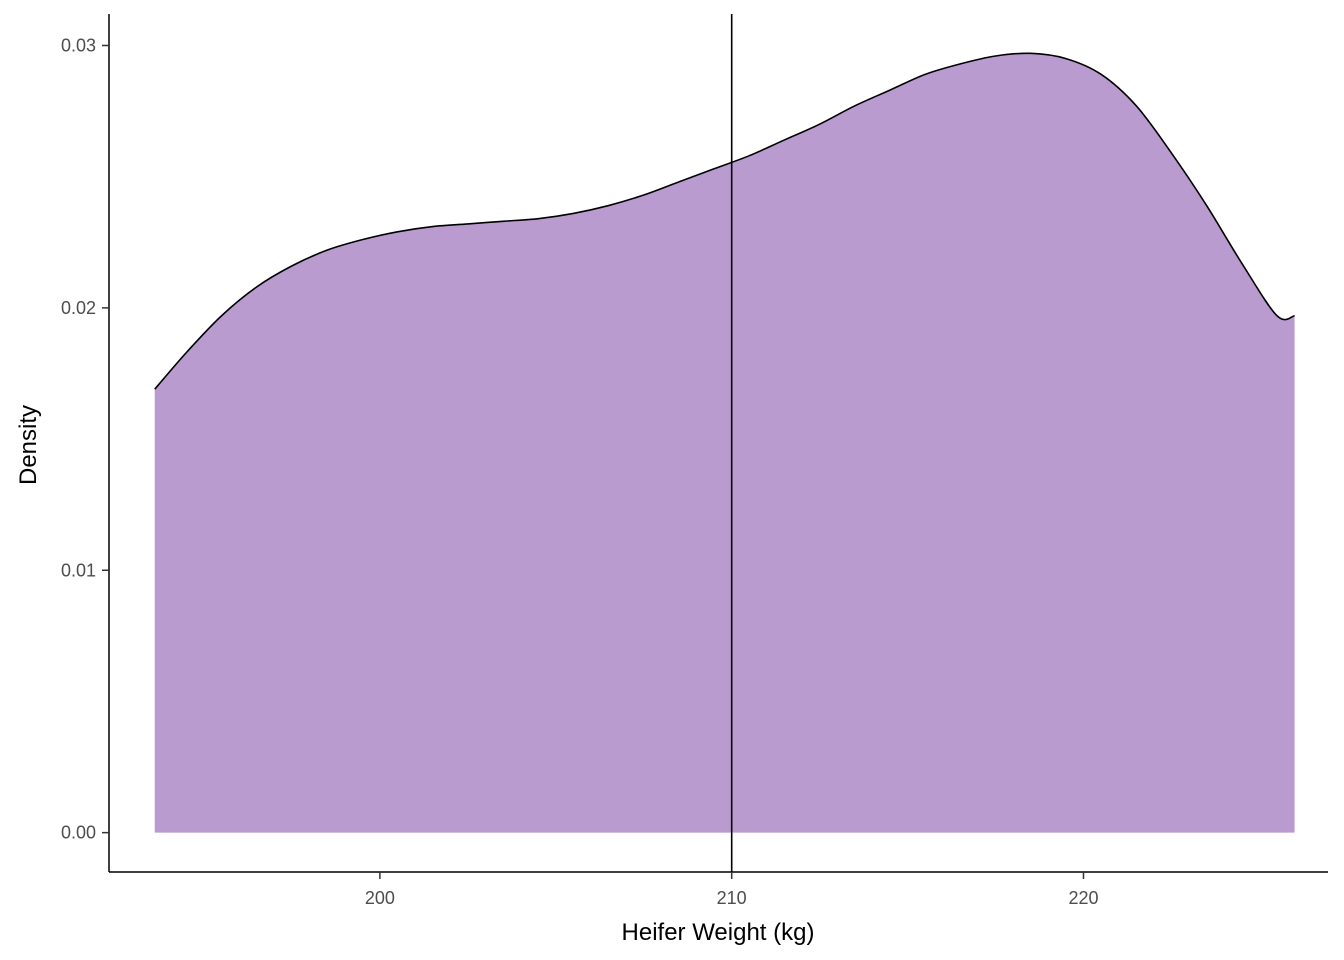 Image resolution: width=1344 pixels, height=960 pixels. I want to click on x-tick-label-220: 220, so click(1083, 898).